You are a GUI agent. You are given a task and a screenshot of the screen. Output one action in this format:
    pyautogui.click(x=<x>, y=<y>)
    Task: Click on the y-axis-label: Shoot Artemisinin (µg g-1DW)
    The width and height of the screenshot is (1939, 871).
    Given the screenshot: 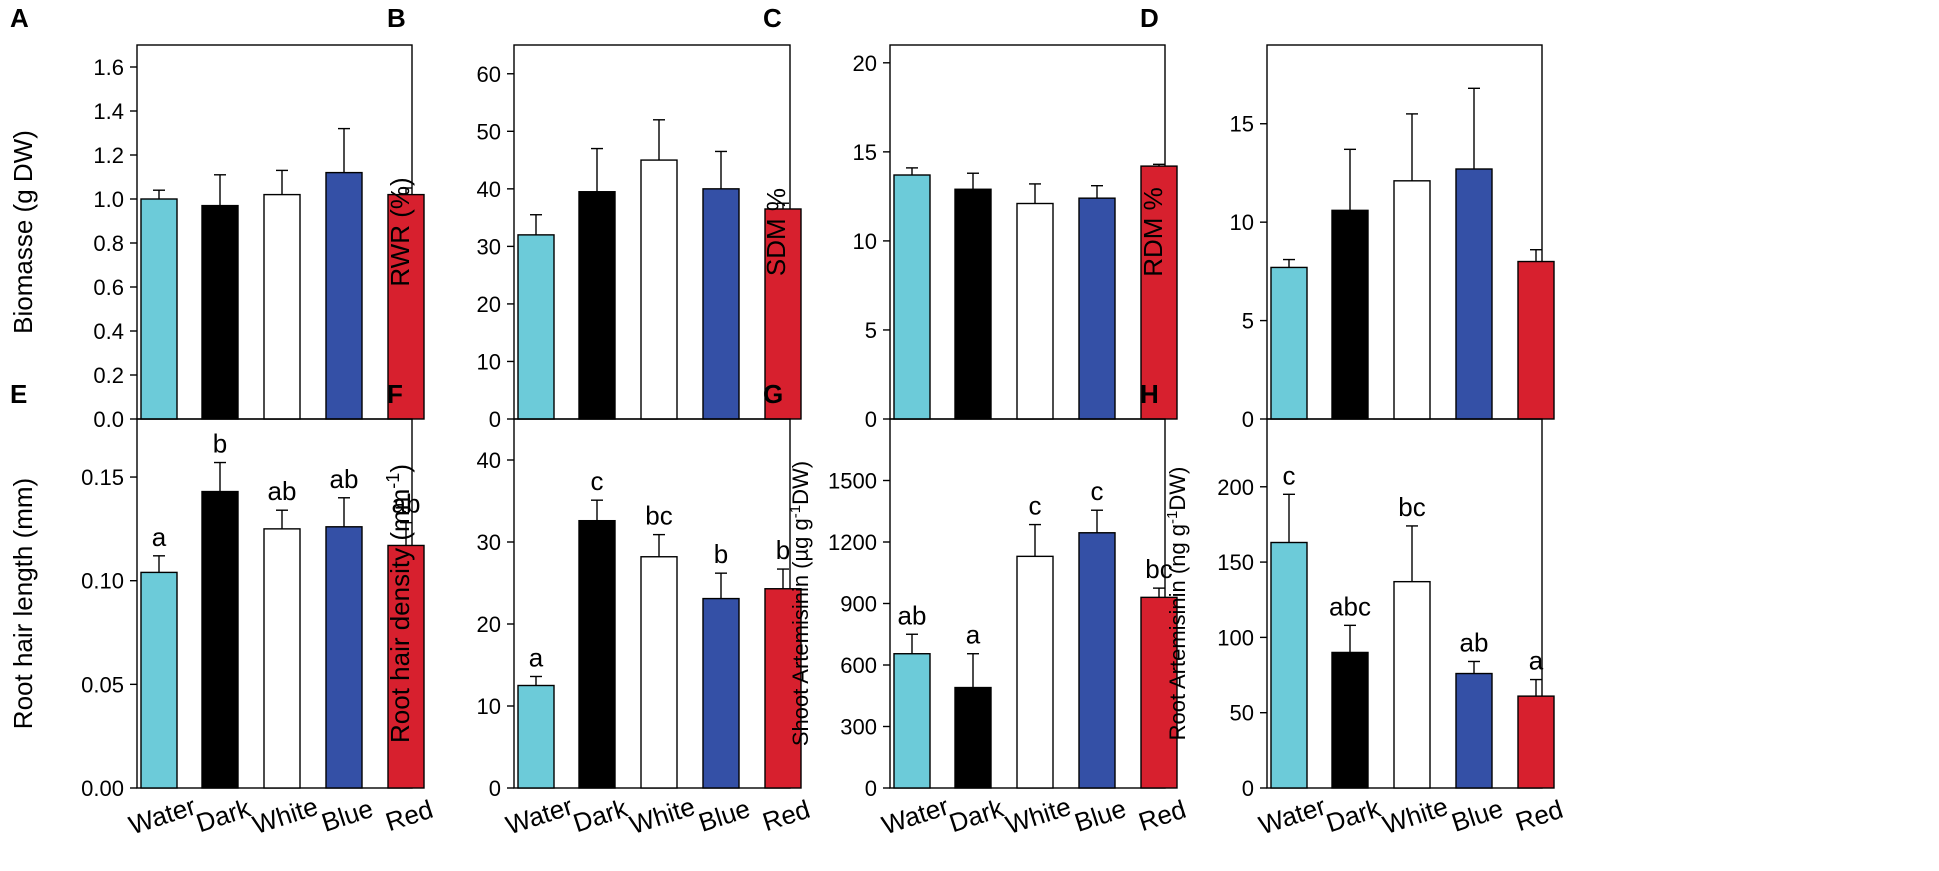 What is the action you would take?
    pyautogui.click(x=800, y=603)
    